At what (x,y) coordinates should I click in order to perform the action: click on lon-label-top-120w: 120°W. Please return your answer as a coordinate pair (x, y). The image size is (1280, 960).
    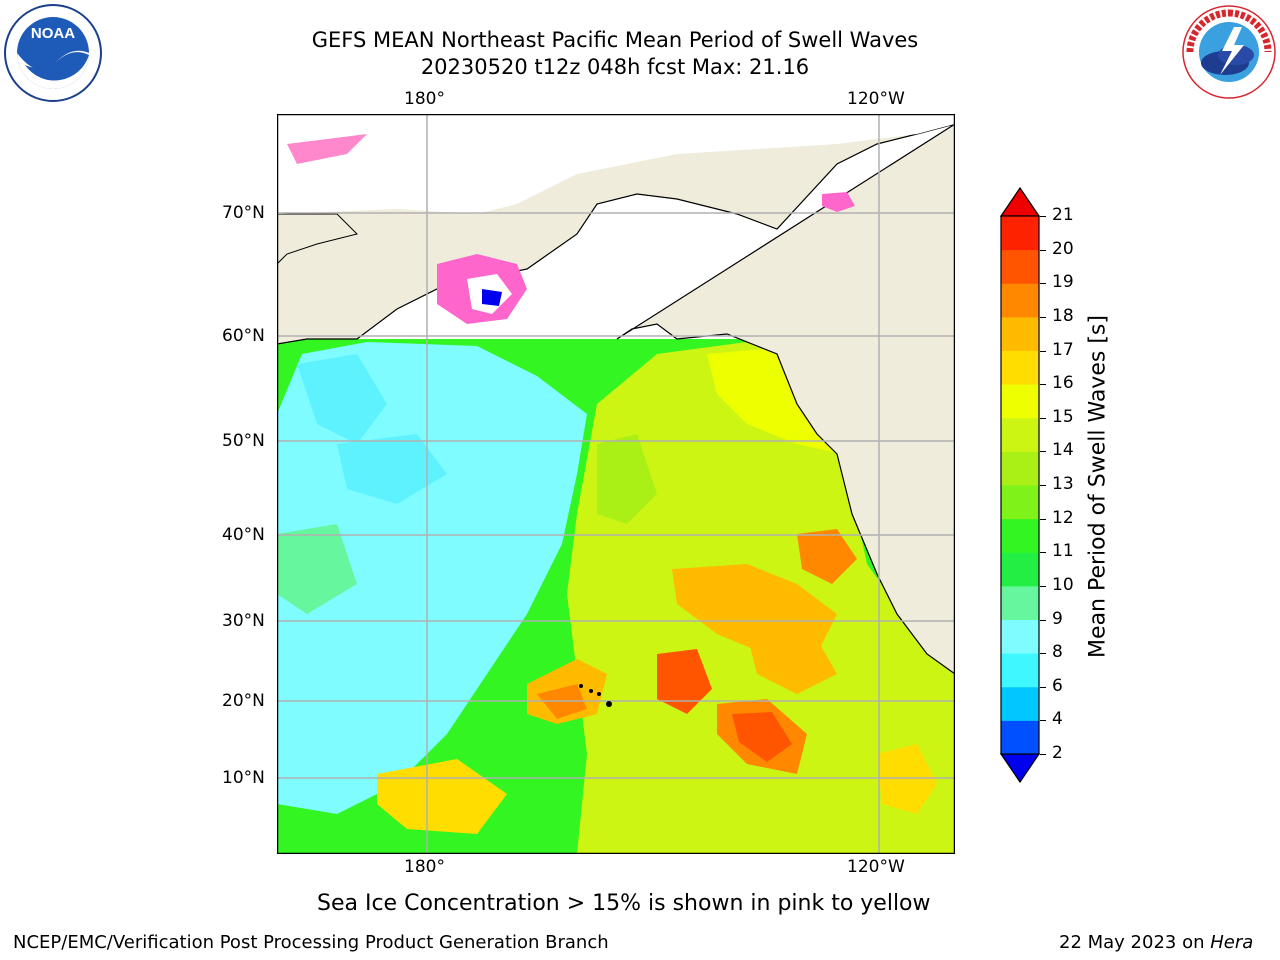
    Looking at the image, I should click on (876, 99).